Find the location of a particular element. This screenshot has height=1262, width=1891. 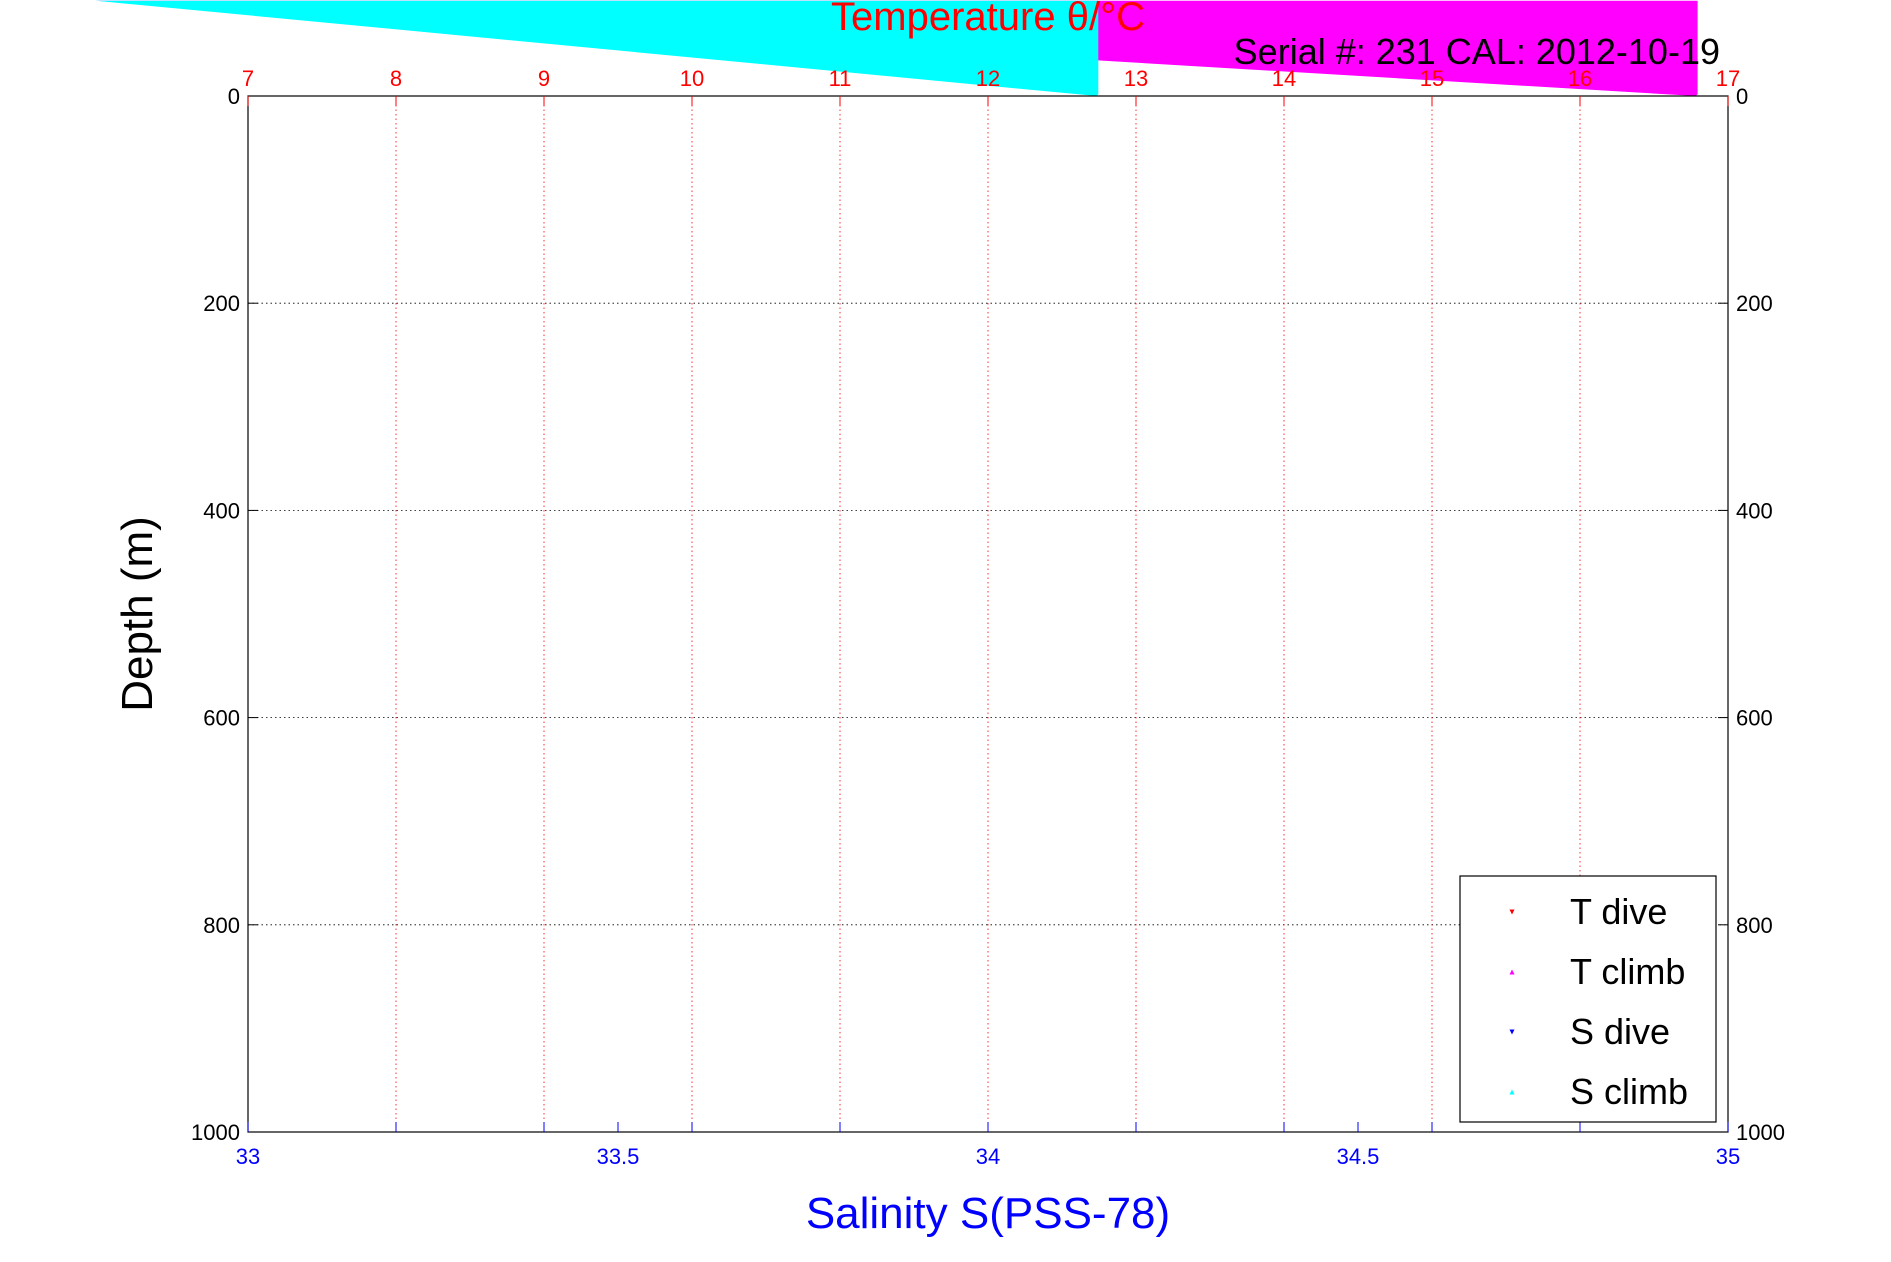

x-top-tick-label: 9 is located at coordinates (544, 78).